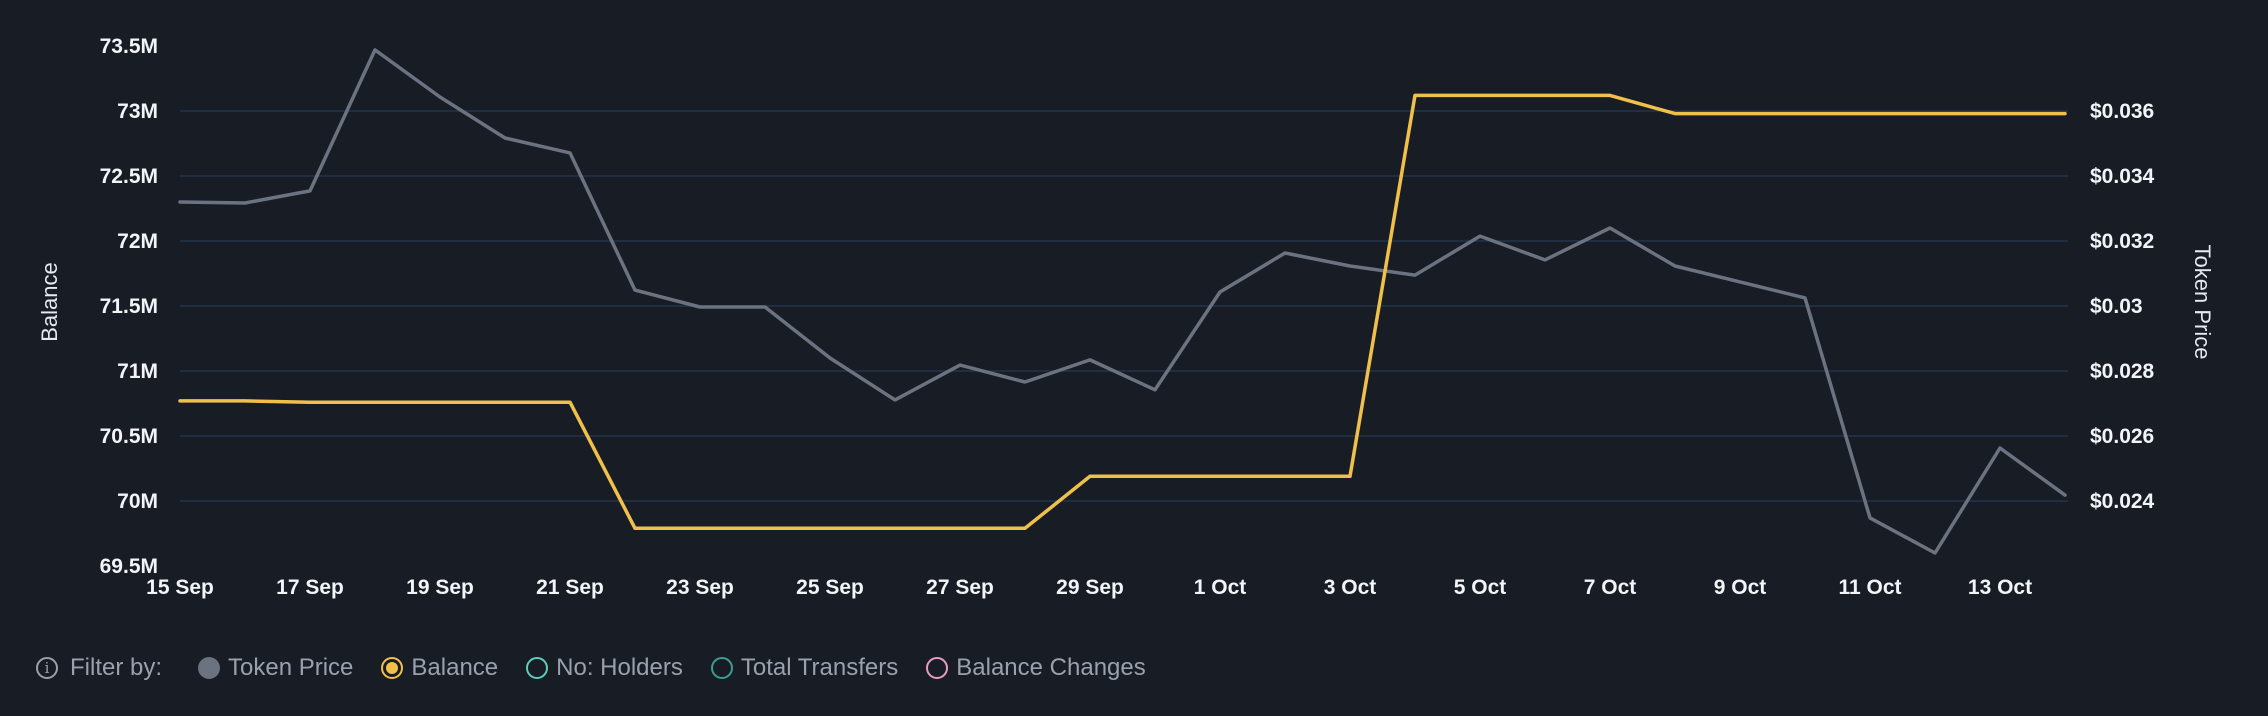  I want to click on x-tick-label: 13 Oct, so click(2000, 587).